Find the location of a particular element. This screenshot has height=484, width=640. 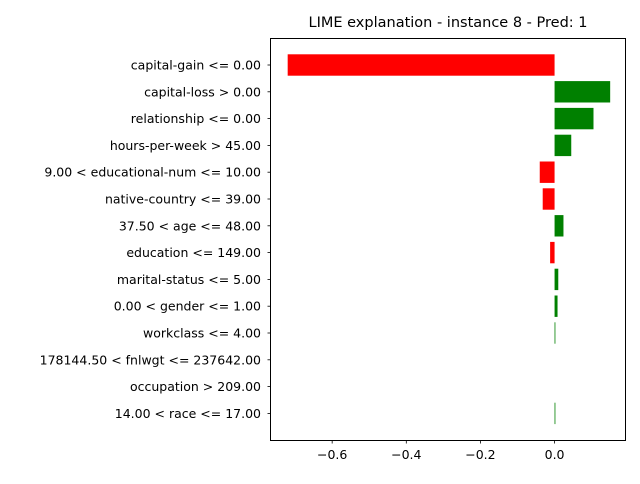

x-axis: −0.6 −0.4 −0.2 0.0 is located at coordinates (441, 451).